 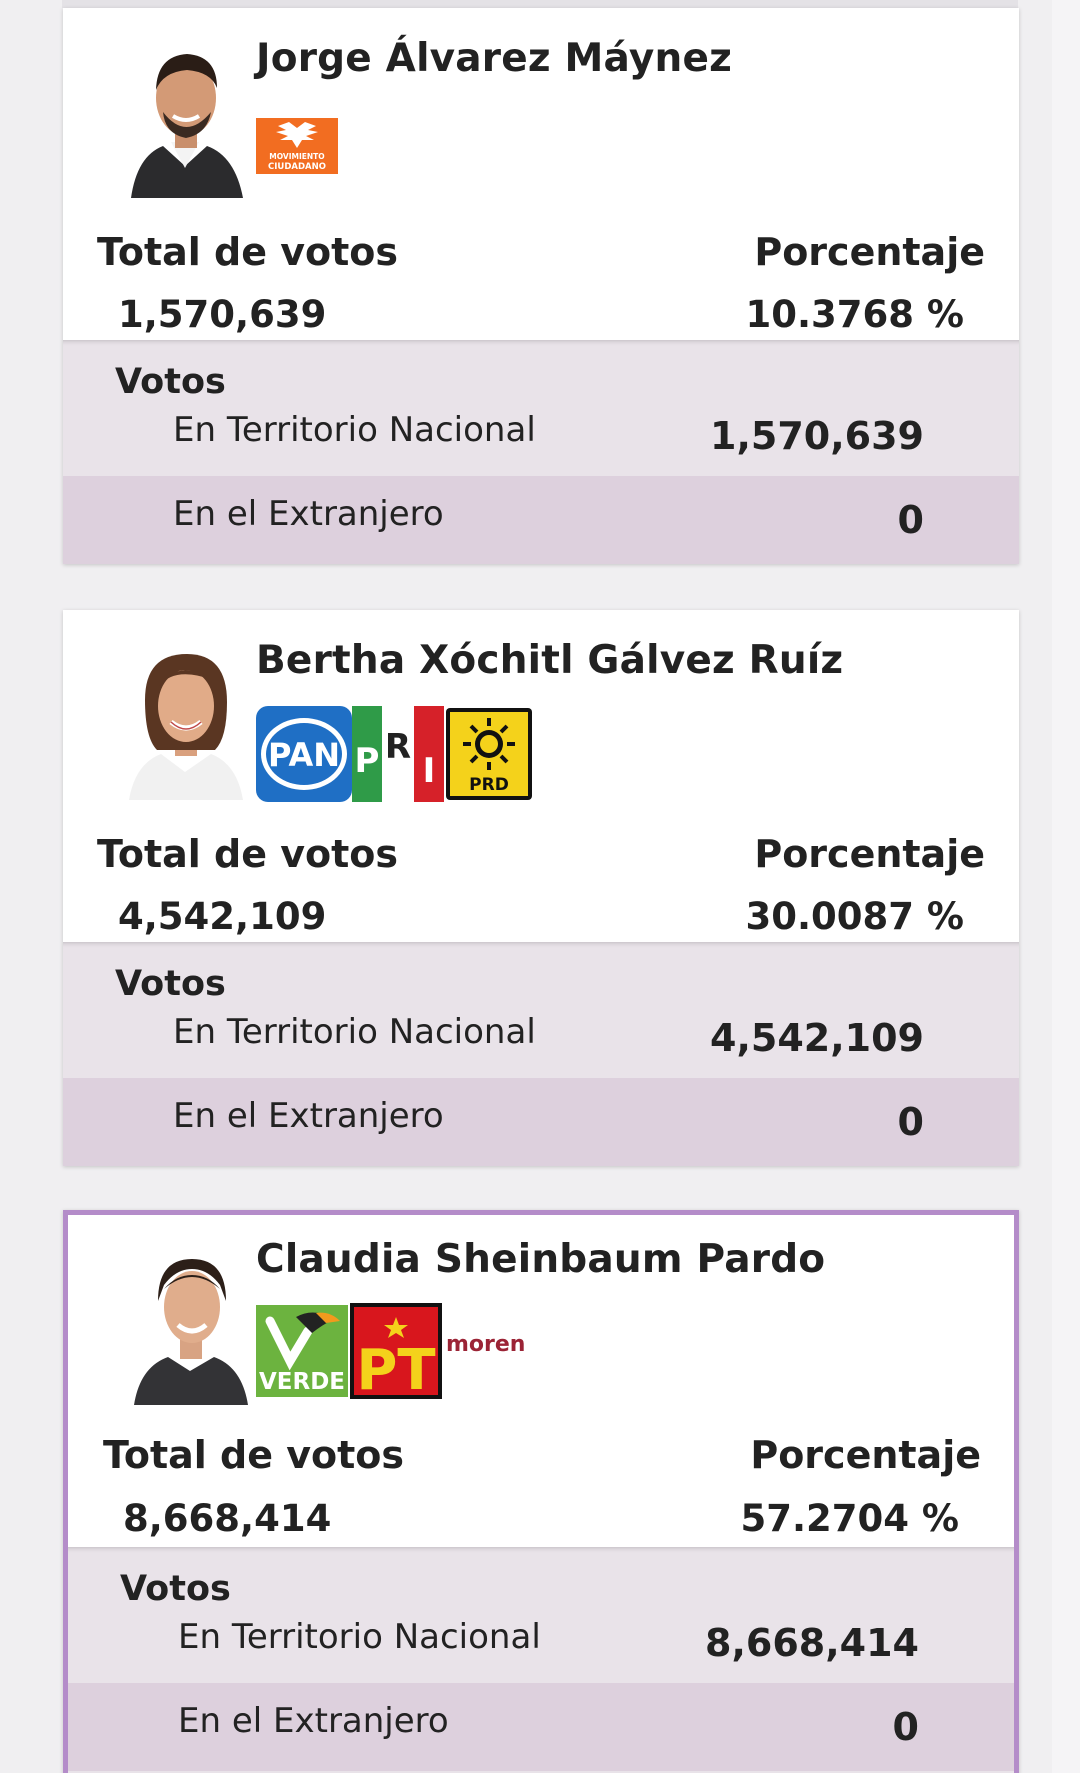 I want to click on pri-logo-icon: P R I, so click(x=398, y=754).